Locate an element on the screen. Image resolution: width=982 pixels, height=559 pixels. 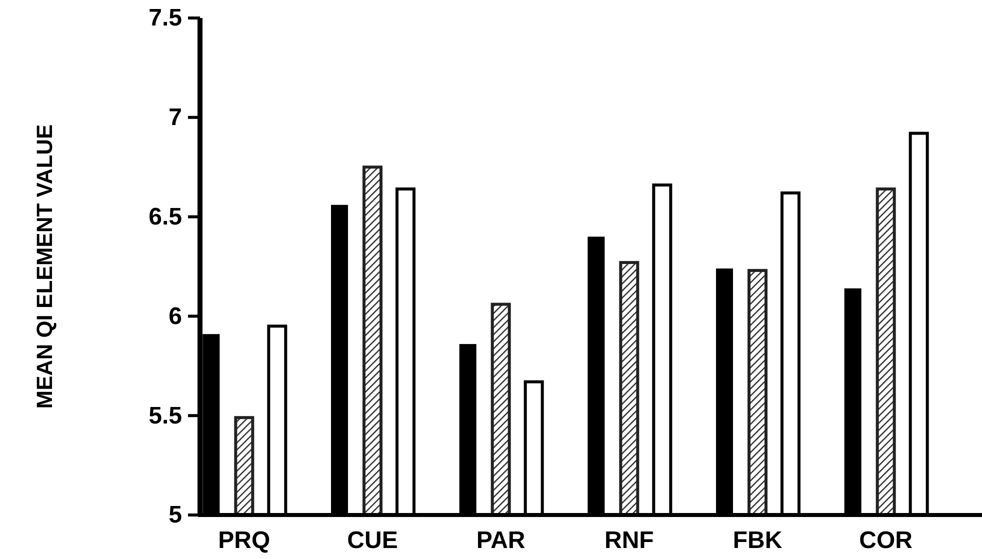
y-tick-label: 7.5 is located at coordinates (165, 18).